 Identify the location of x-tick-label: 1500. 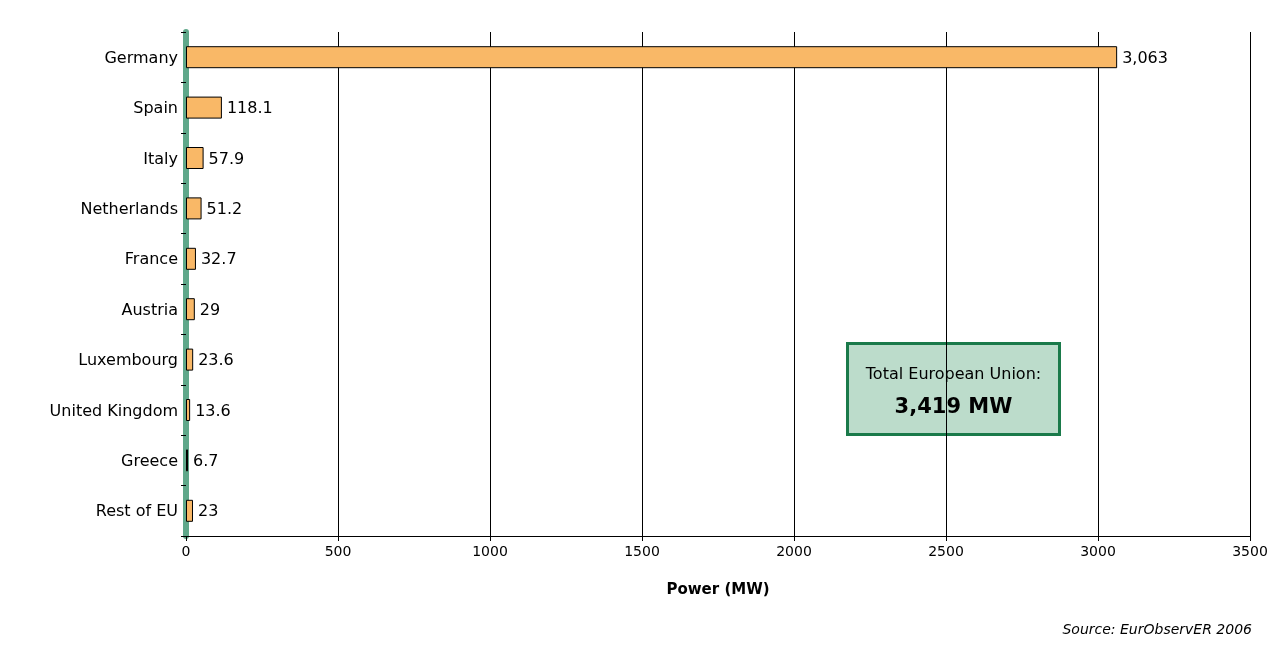
(642, 551).